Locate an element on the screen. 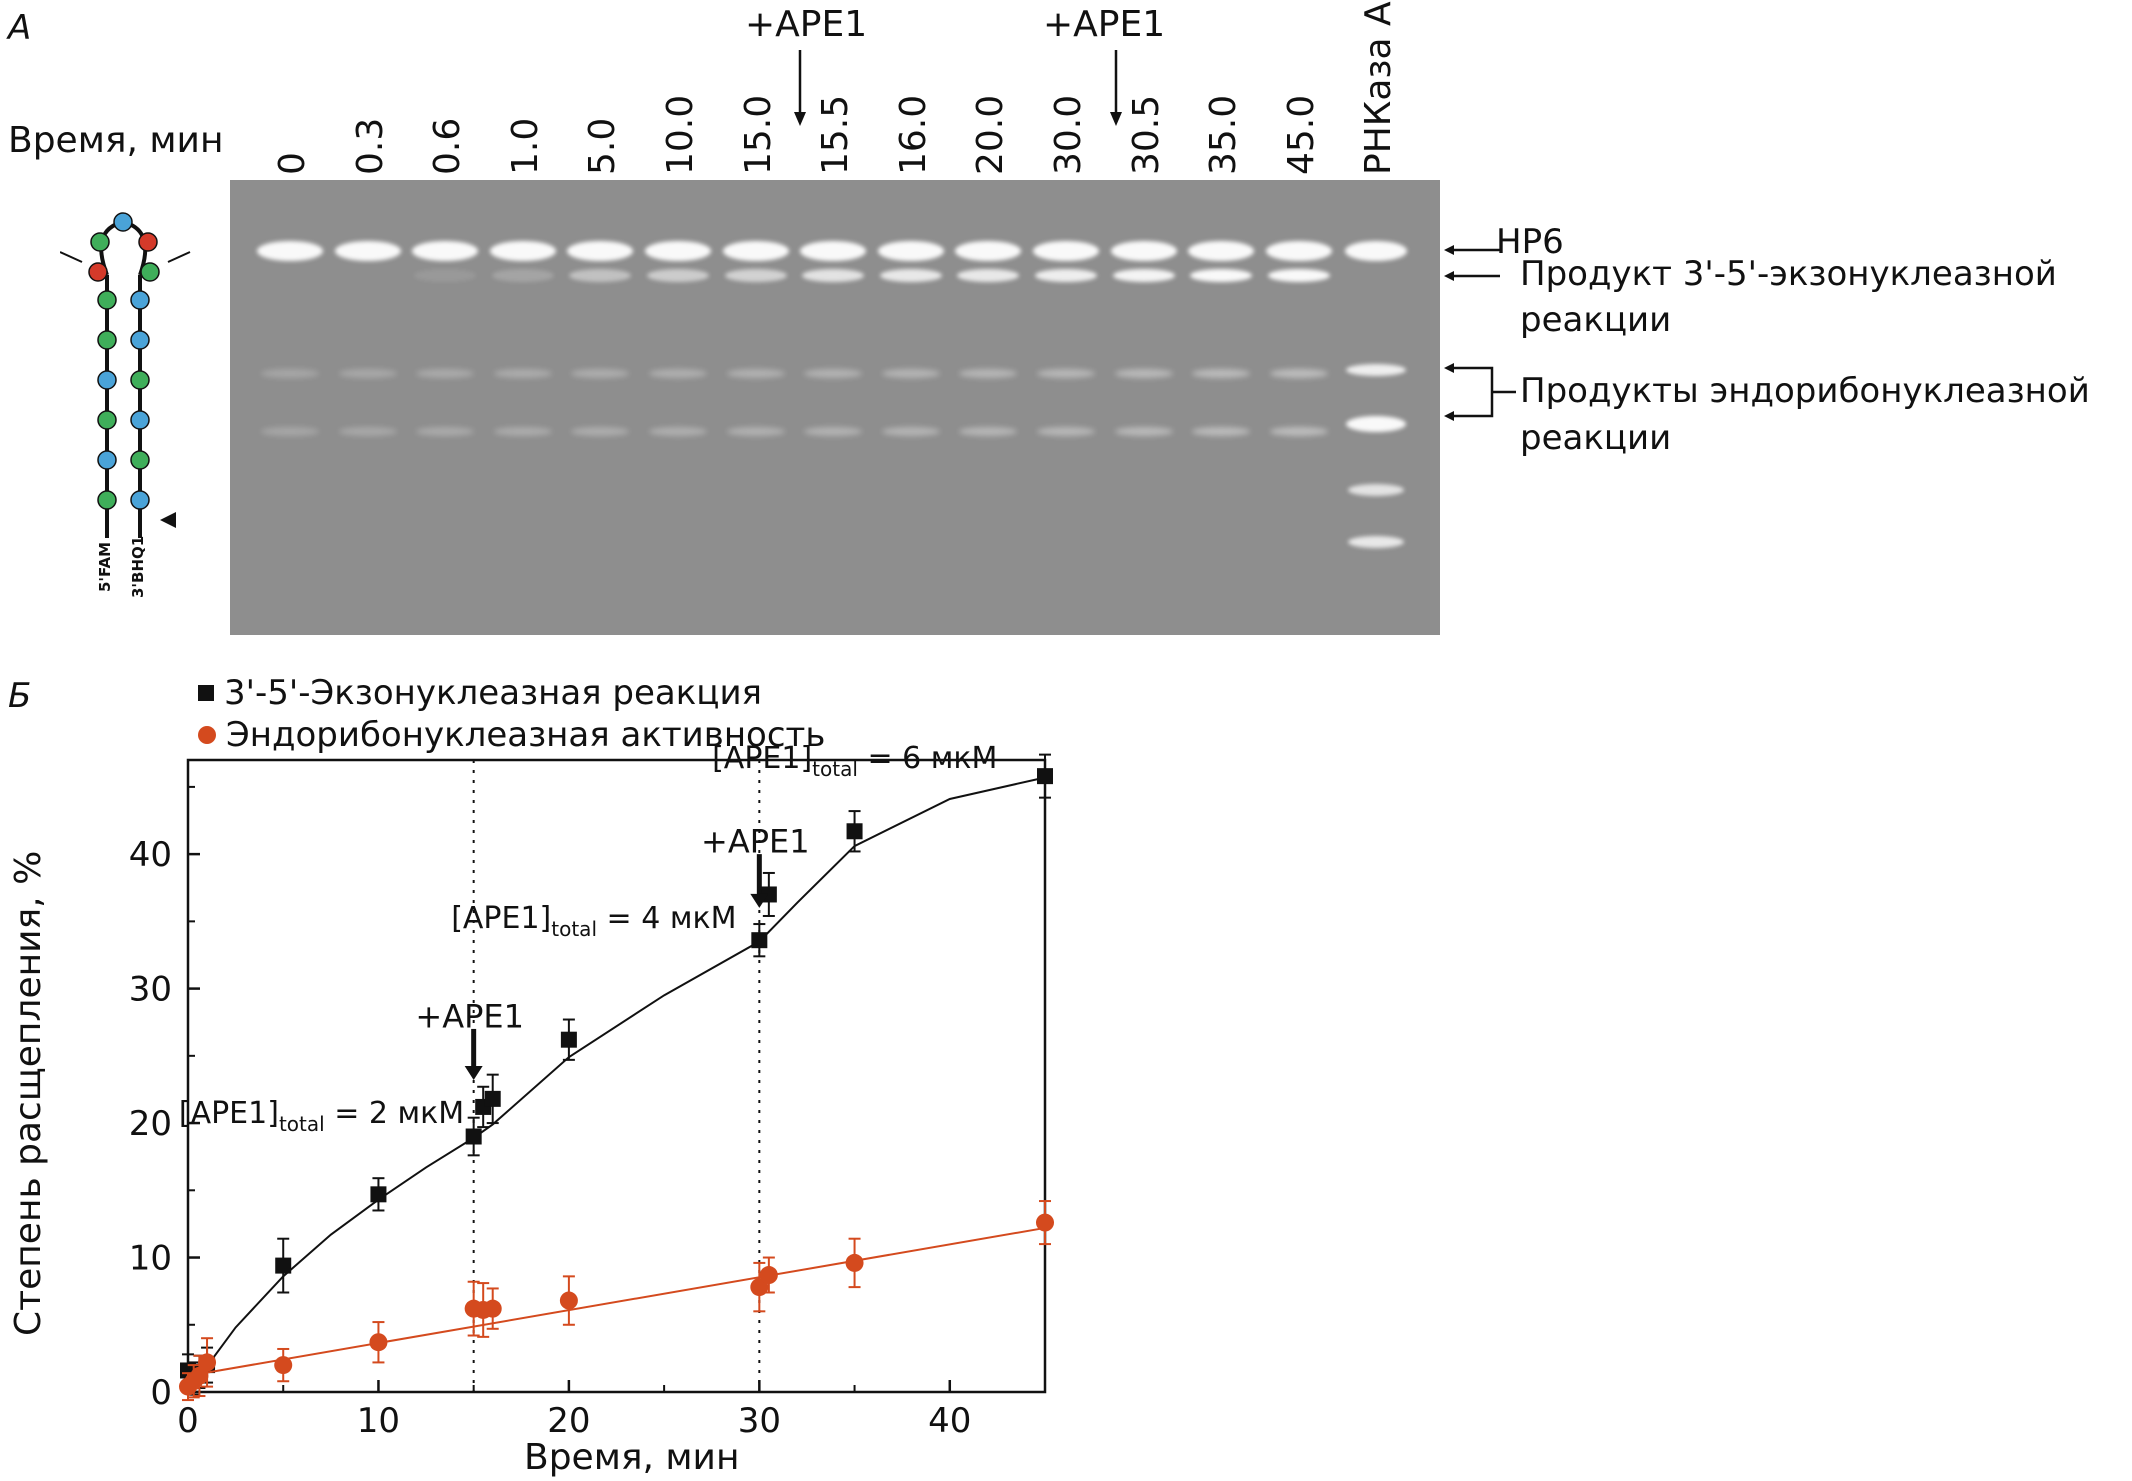 Image resolution: width=2132 pixels, height=1481 pixels. y-tick-label: 30 is located at coordinates (150, 990).